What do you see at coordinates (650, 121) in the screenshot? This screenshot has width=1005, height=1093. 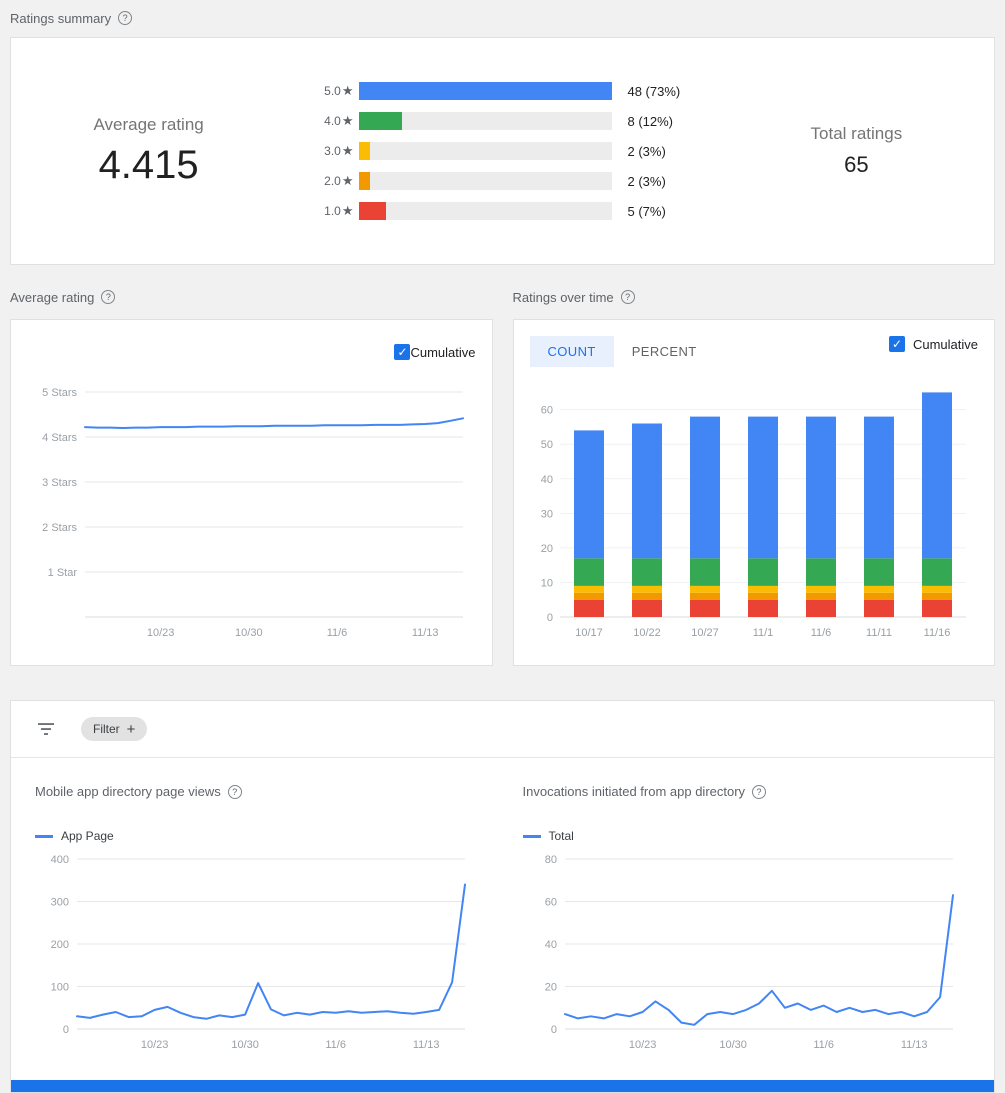 I see `rating-row-count: 8 (12%)` at bounding box center [650, 121].